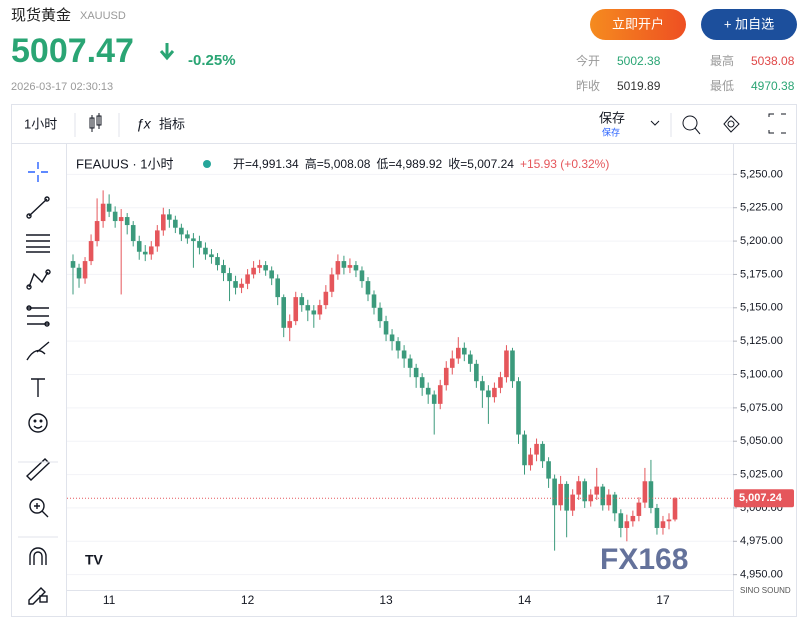 The image size is (808, 617). Describe the element at coordinates (639, 61) in the screenshot. I see `stat-value: 5002.38` at that location.